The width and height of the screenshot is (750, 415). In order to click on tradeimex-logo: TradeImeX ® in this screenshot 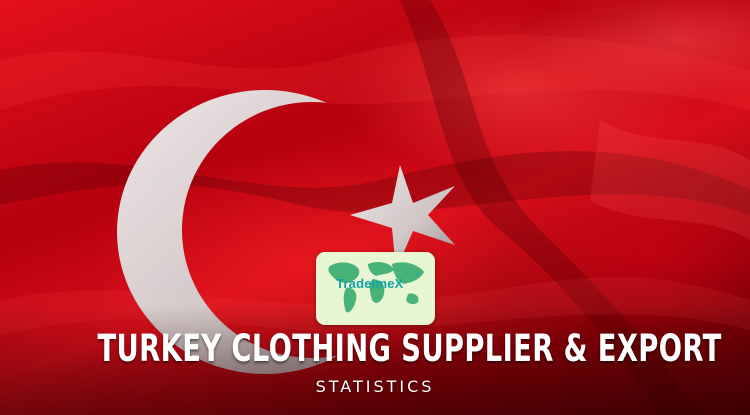, I will do `click(375, 288)`.